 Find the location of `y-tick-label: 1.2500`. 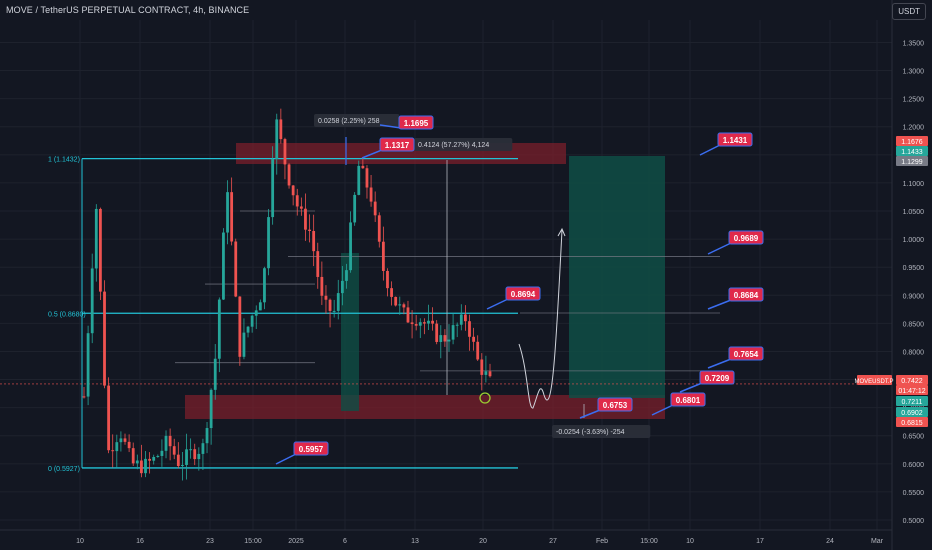

y-tick-label: 1.2500 is located at coordinates (914, 100).